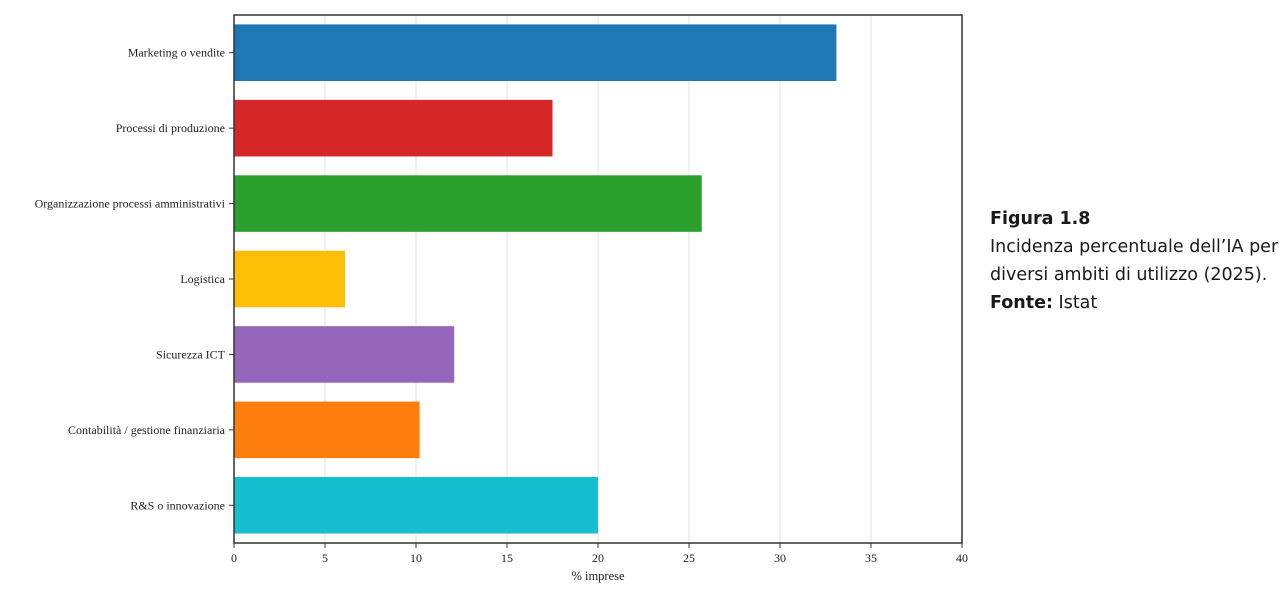 Image resolution: width=1280 pixels, height=595 pixels. Describe the element at coordinates (689, 558) in the screenshot. I see `x-tick-label-5: 25` at that location.